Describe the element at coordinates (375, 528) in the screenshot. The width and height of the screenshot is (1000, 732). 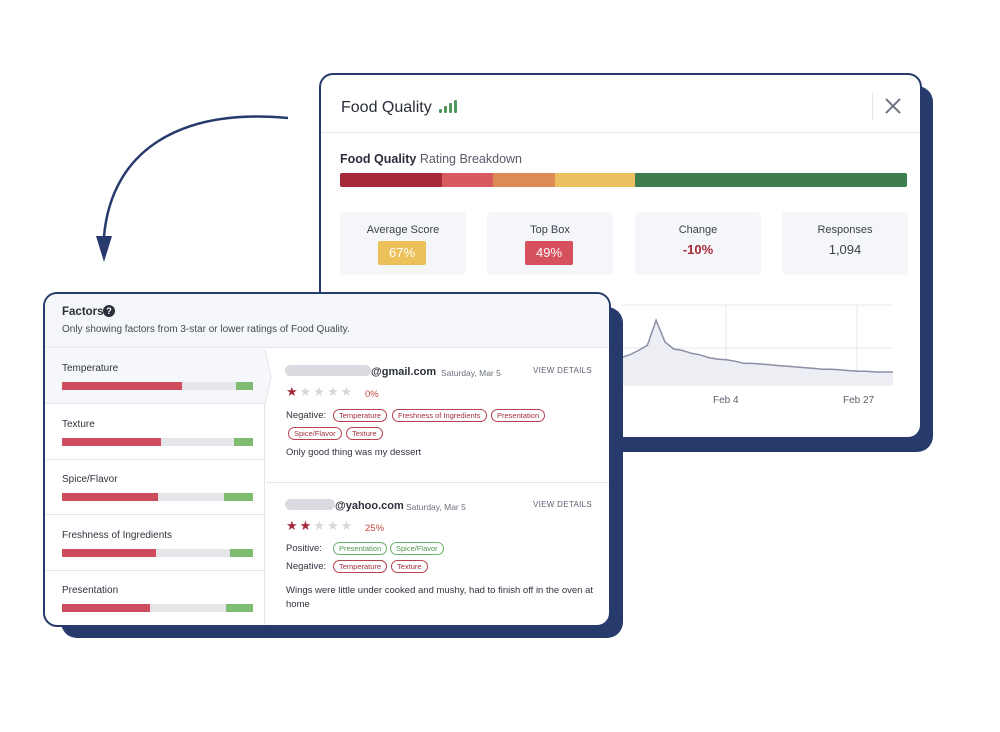
I see `review-percent: 25%` at that location.